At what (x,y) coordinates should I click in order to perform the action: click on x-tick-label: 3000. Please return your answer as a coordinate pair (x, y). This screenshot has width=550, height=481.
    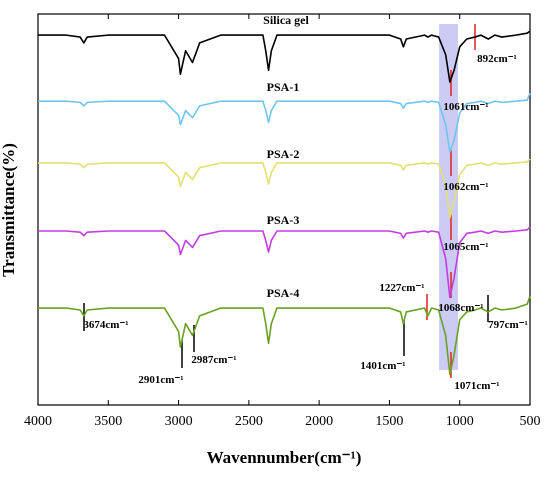
    Looking at the image, I should click on (179, 421).